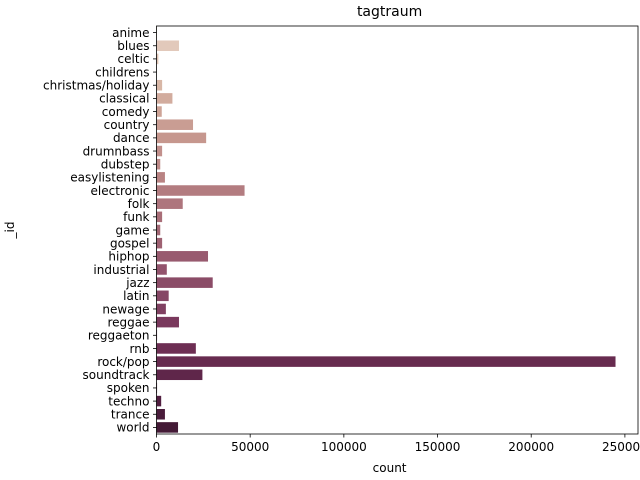 Image resolution: width=640 pixels, height=480 pixels. I want to click on x-tick-label: 50000, so click(250, 447).